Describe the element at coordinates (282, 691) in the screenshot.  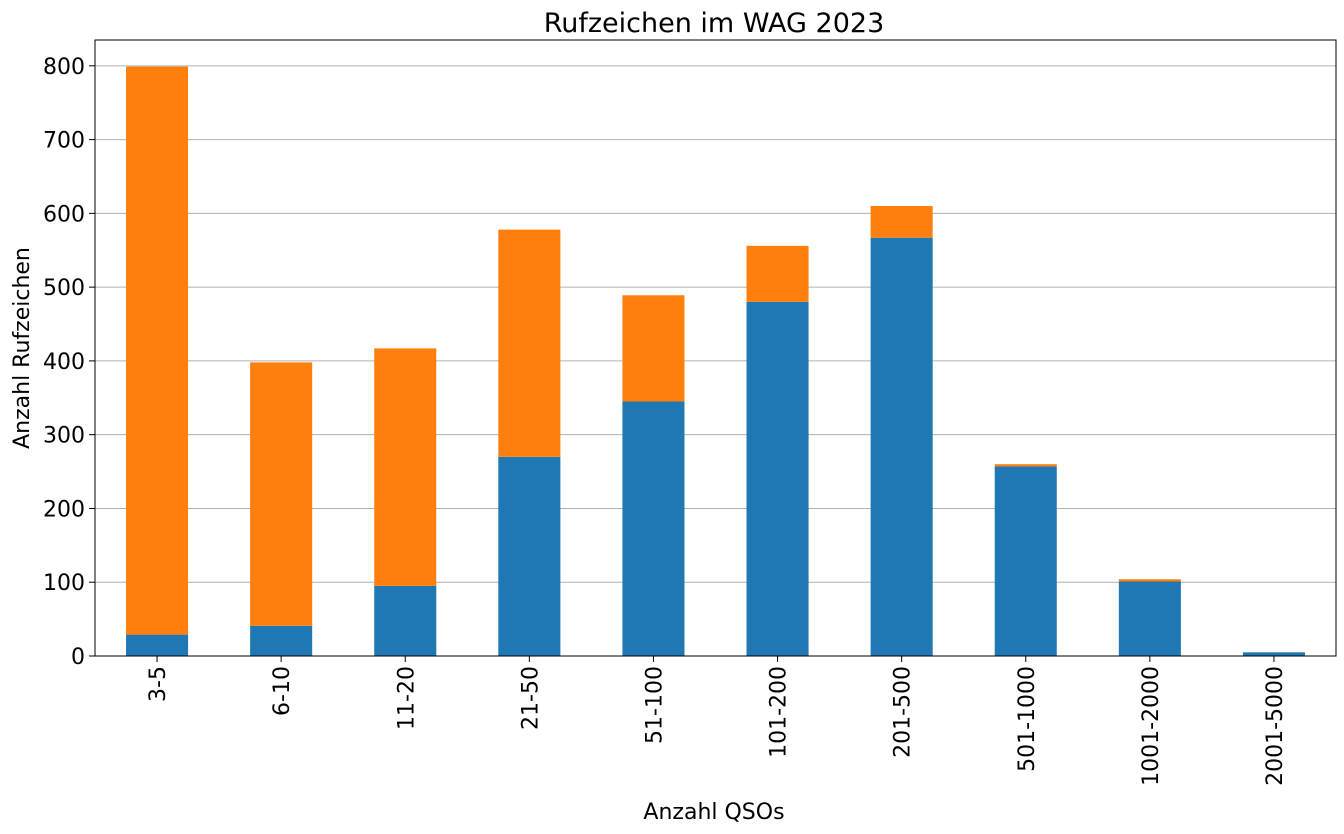
I see `x-tick-label: 6-10` at that location.